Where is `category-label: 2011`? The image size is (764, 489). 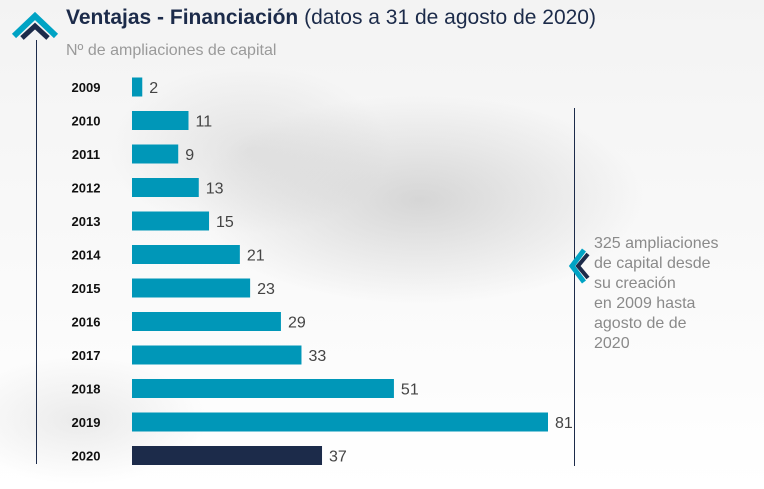
category-label: 2011 is located at coordinates (86, 154).